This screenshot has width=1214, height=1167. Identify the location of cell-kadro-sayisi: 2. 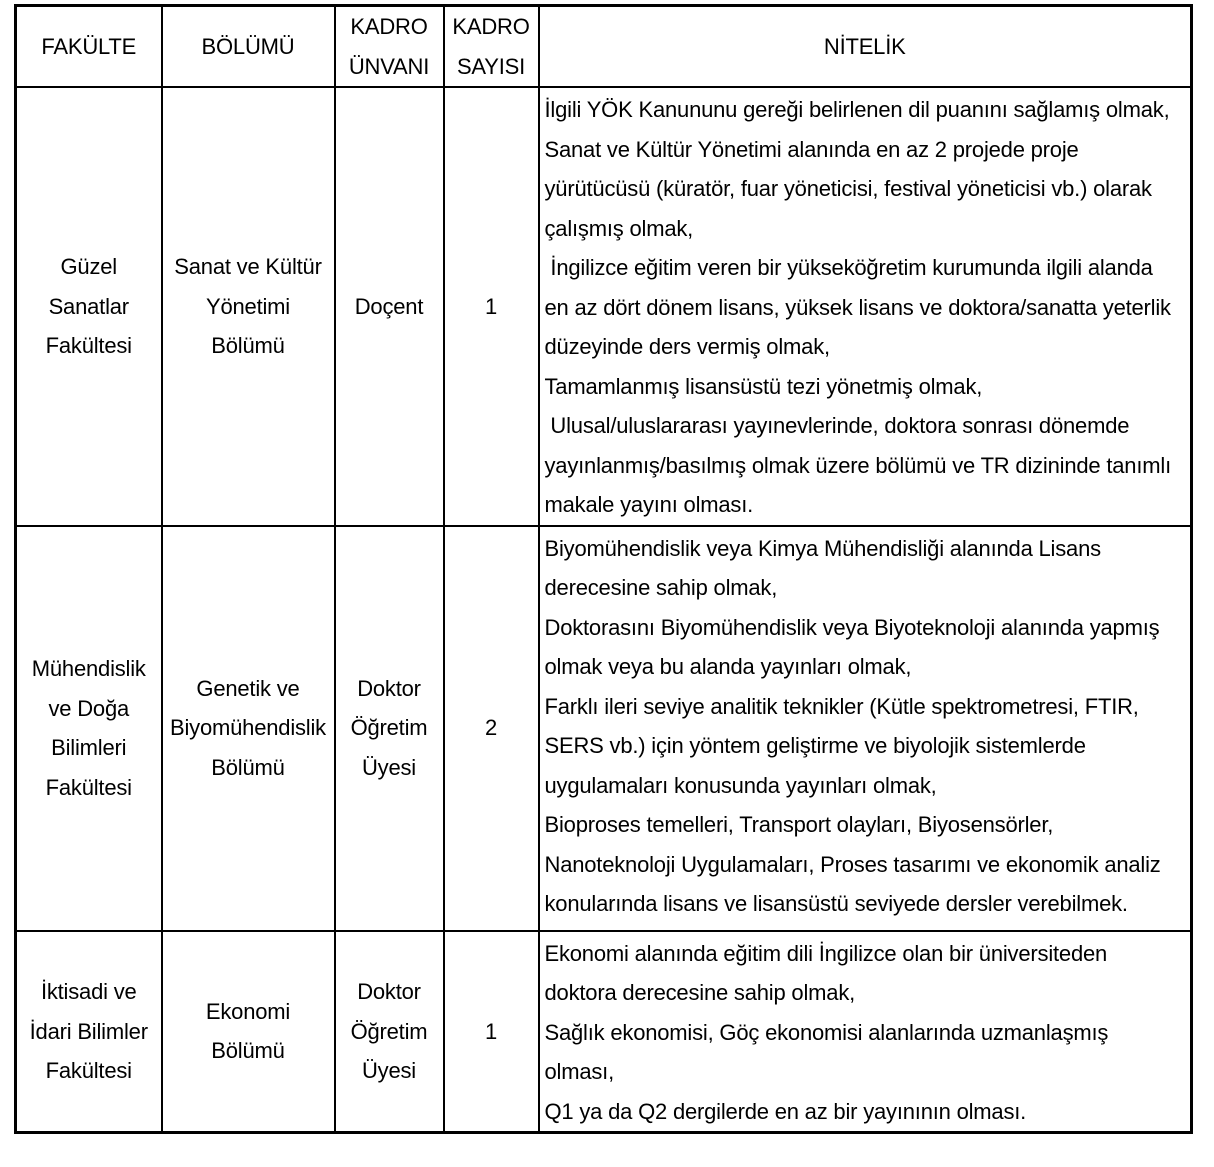
(491, 728).